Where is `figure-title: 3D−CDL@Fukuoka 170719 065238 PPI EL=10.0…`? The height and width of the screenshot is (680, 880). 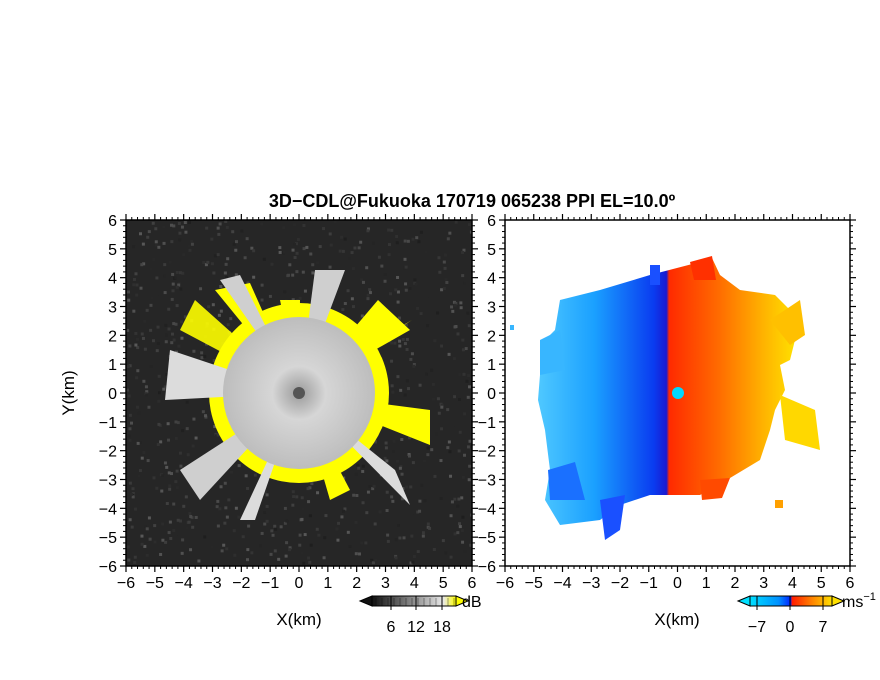 figure-title: 3D−CDL@Fukuoka 170719 065238 PPI EL=10.0… is located at coordinates (472, 201).